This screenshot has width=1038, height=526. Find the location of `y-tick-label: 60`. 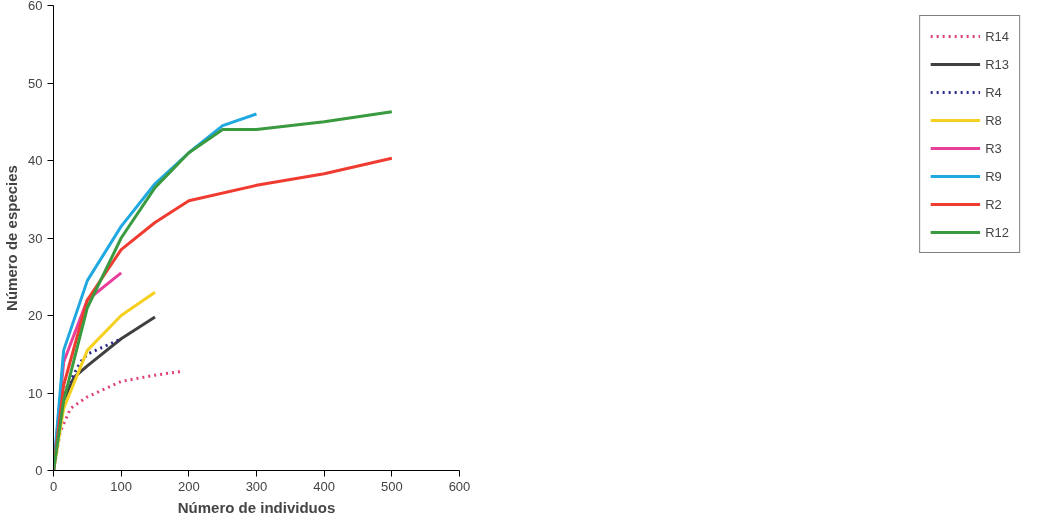

y-tick-label: 60 is located at coordinates (35, 6).